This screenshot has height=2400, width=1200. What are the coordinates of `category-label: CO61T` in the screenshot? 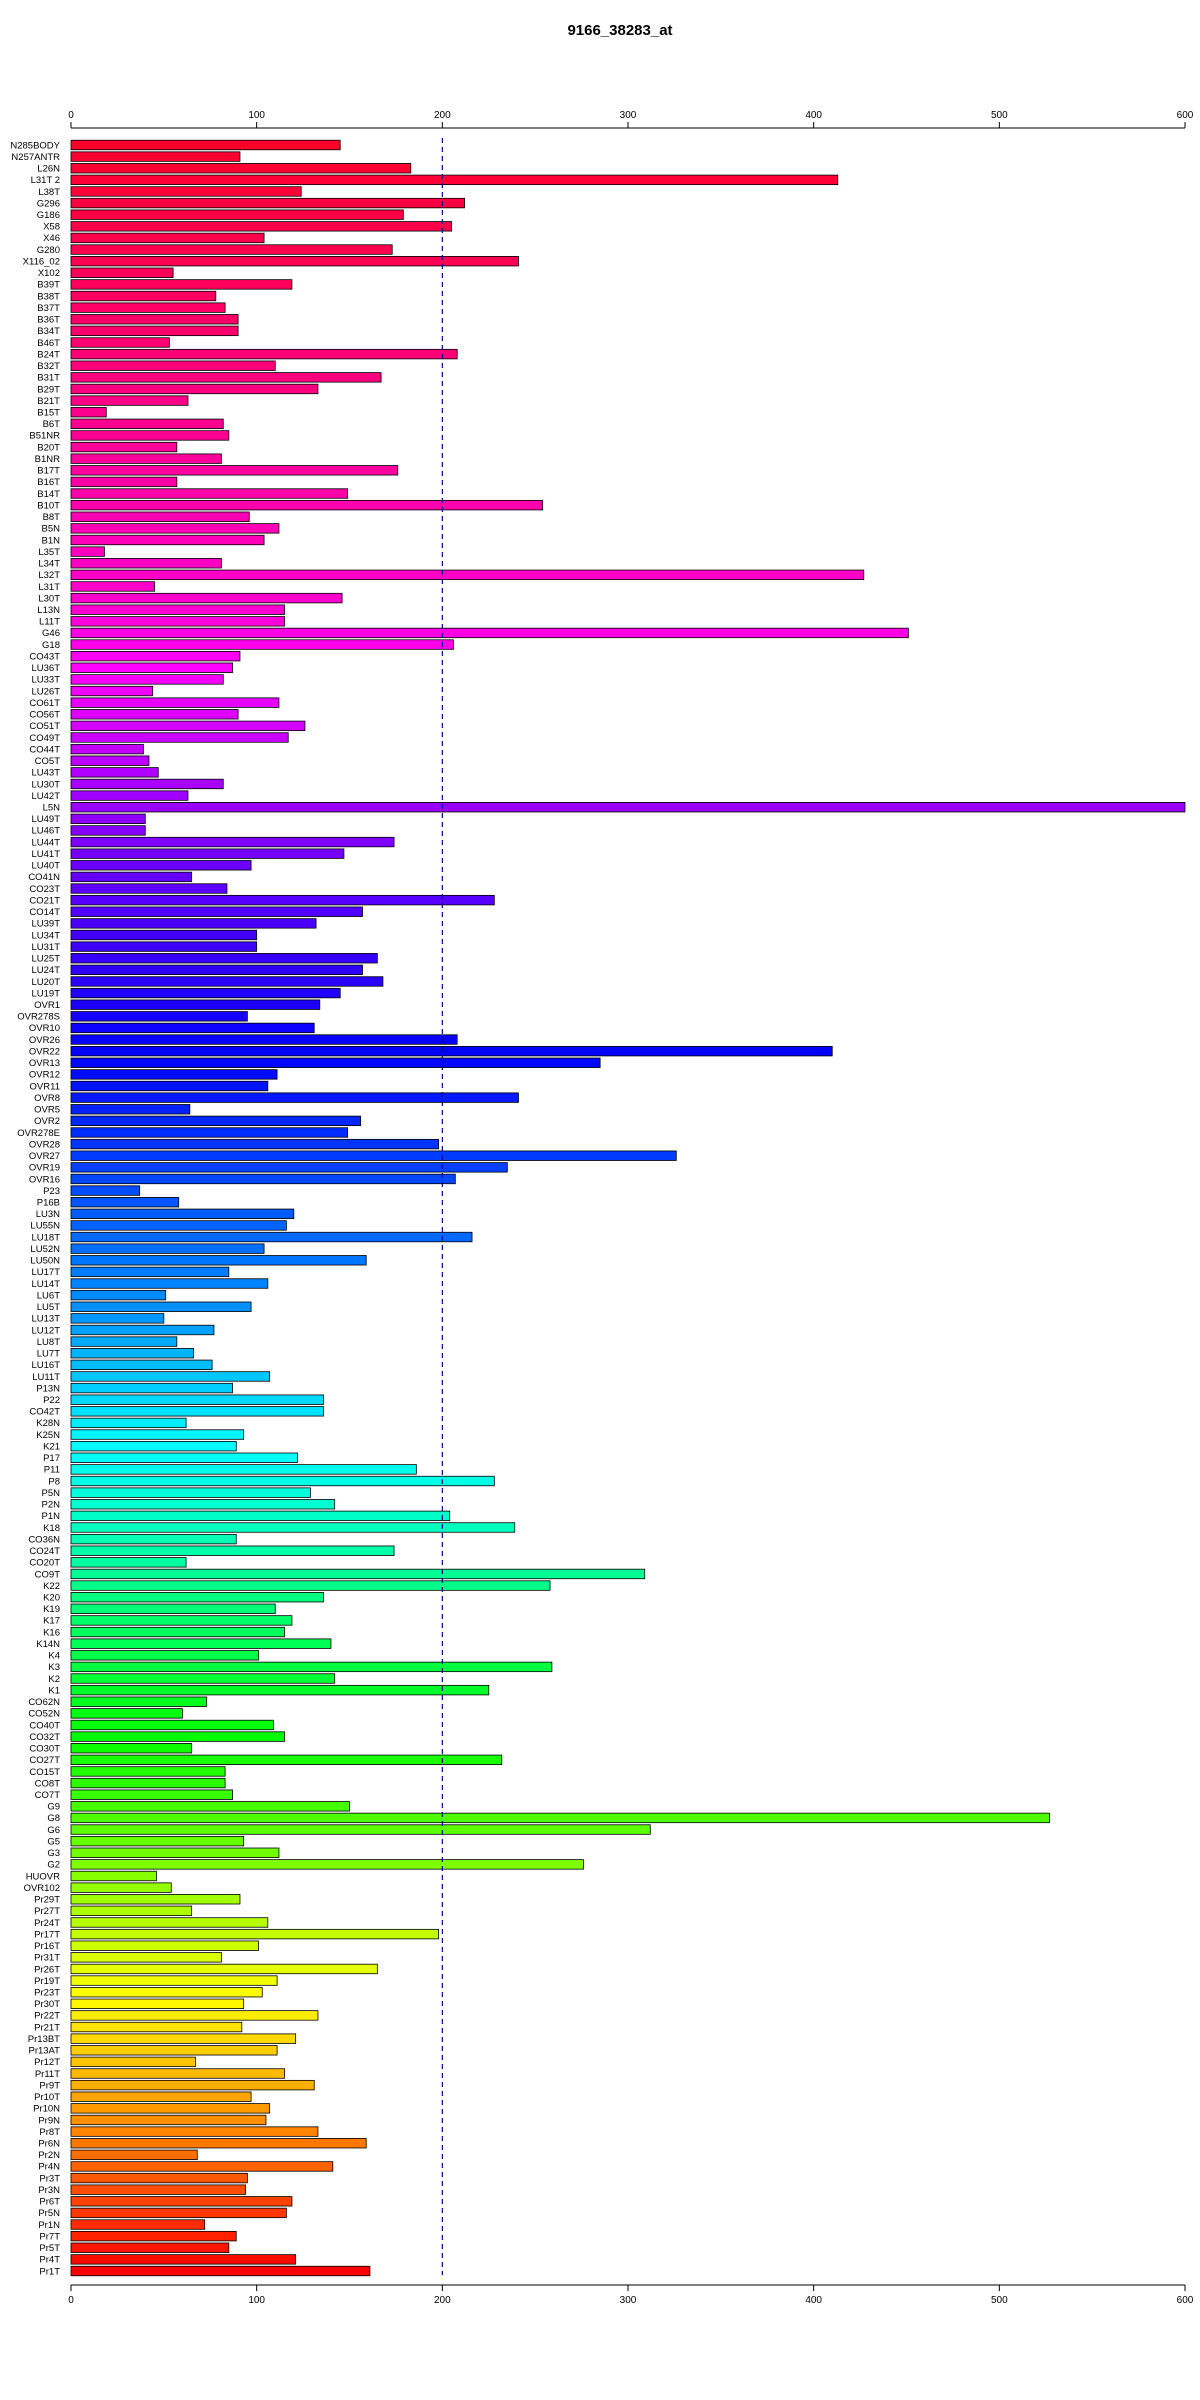 It's located at (44, 703).